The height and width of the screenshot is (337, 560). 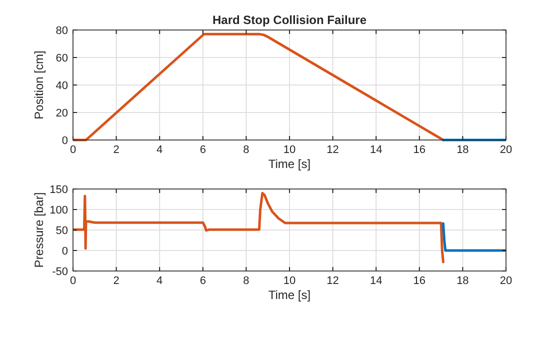 What do you see at coordinates (62, 86) in the screenshot?
I see `y-tick-label: 40` at bounding box center [62, 86].